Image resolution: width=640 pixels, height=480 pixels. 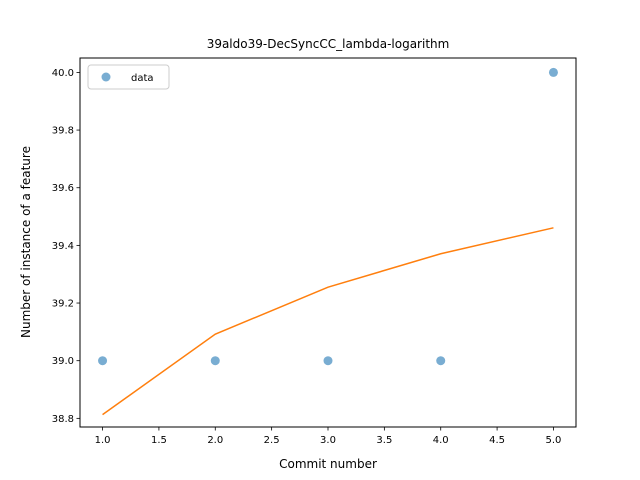 What do you see at coordinates (103, 440) in the screenshot?
I see `x-tick-label: 1.0` at bounding box center [103, 440].